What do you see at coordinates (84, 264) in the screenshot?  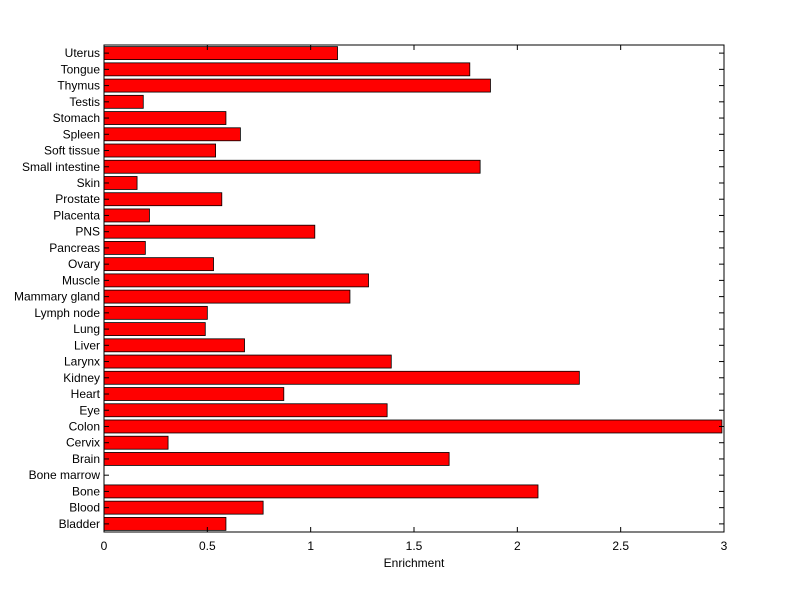 I see `y-tick-label: Ovary` at bounding box center [84, 264].